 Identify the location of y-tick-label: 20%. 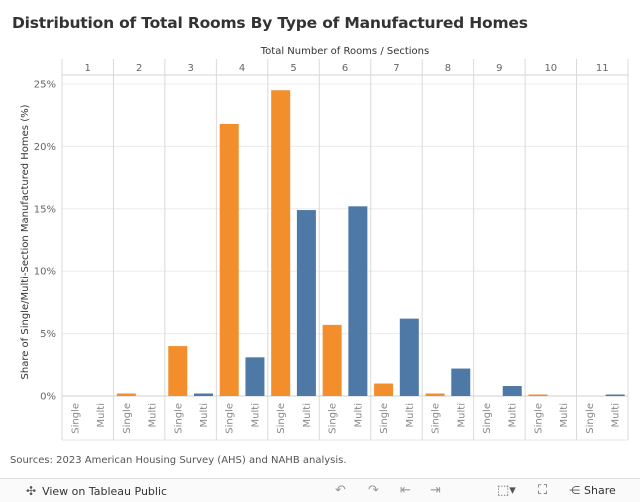
(45, 147).